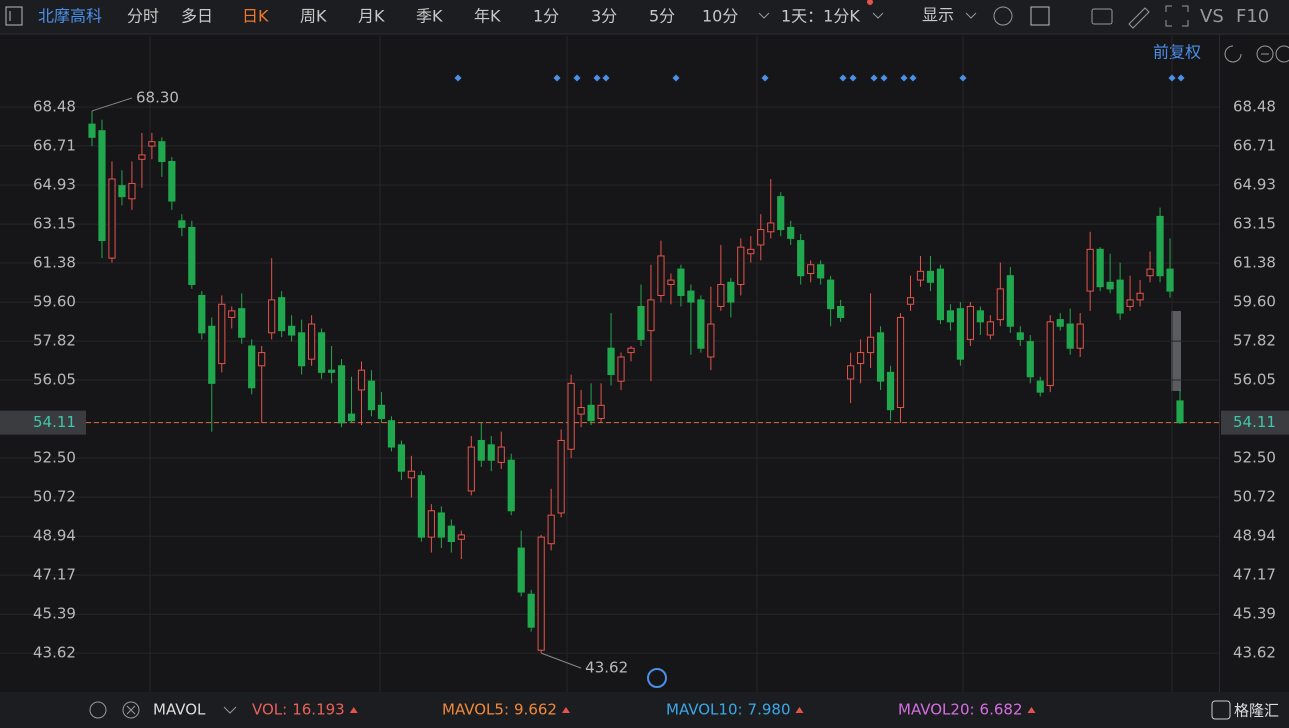 This screenshot has width=1289, height=728. Describe the element at coordinates (644, 17) in the screenshot. I see `toolbar` at that location.